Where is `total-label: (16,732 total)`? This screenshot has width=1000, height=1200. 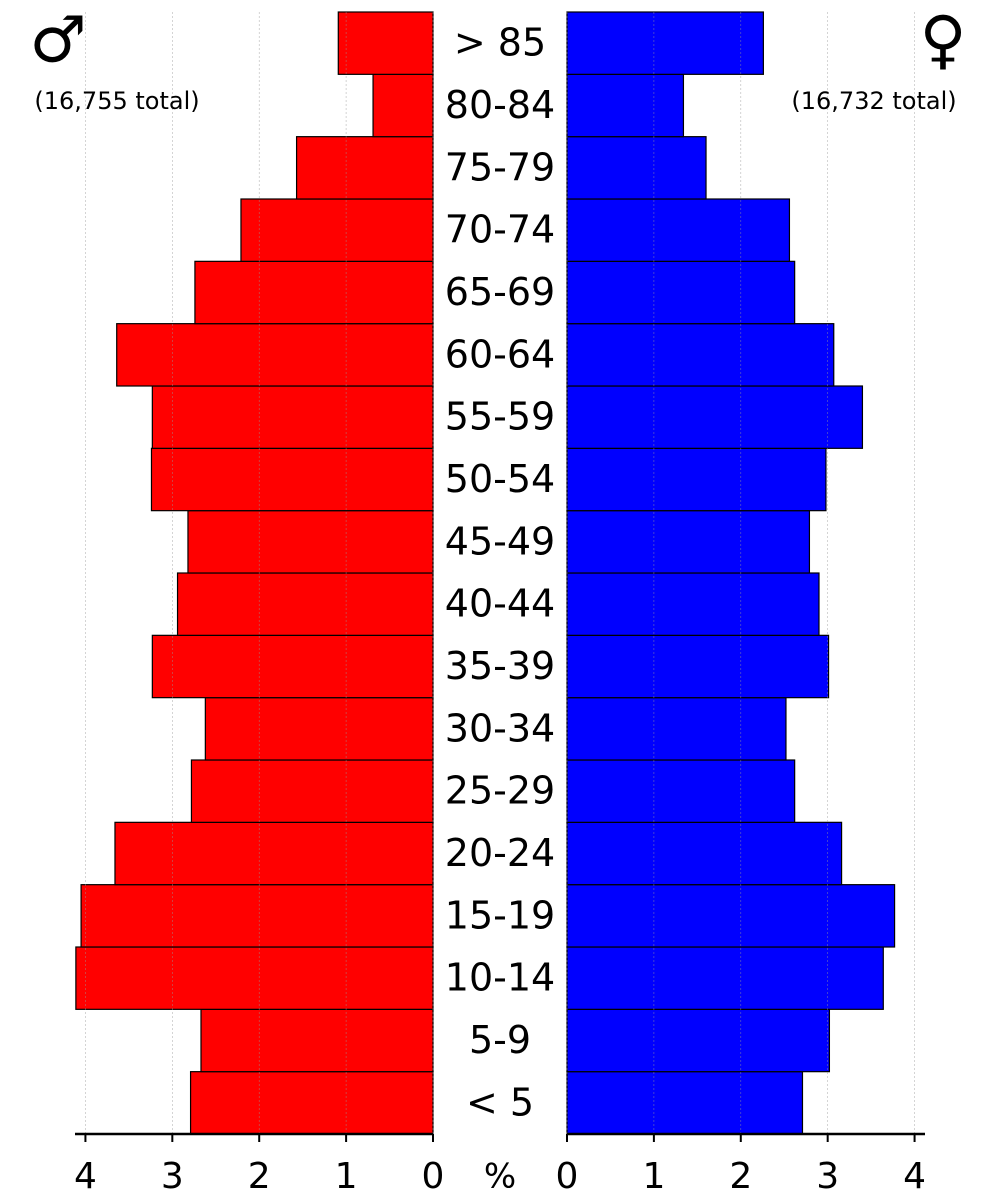
total-label: (16,732 total) is located at coordinates (873, 101).